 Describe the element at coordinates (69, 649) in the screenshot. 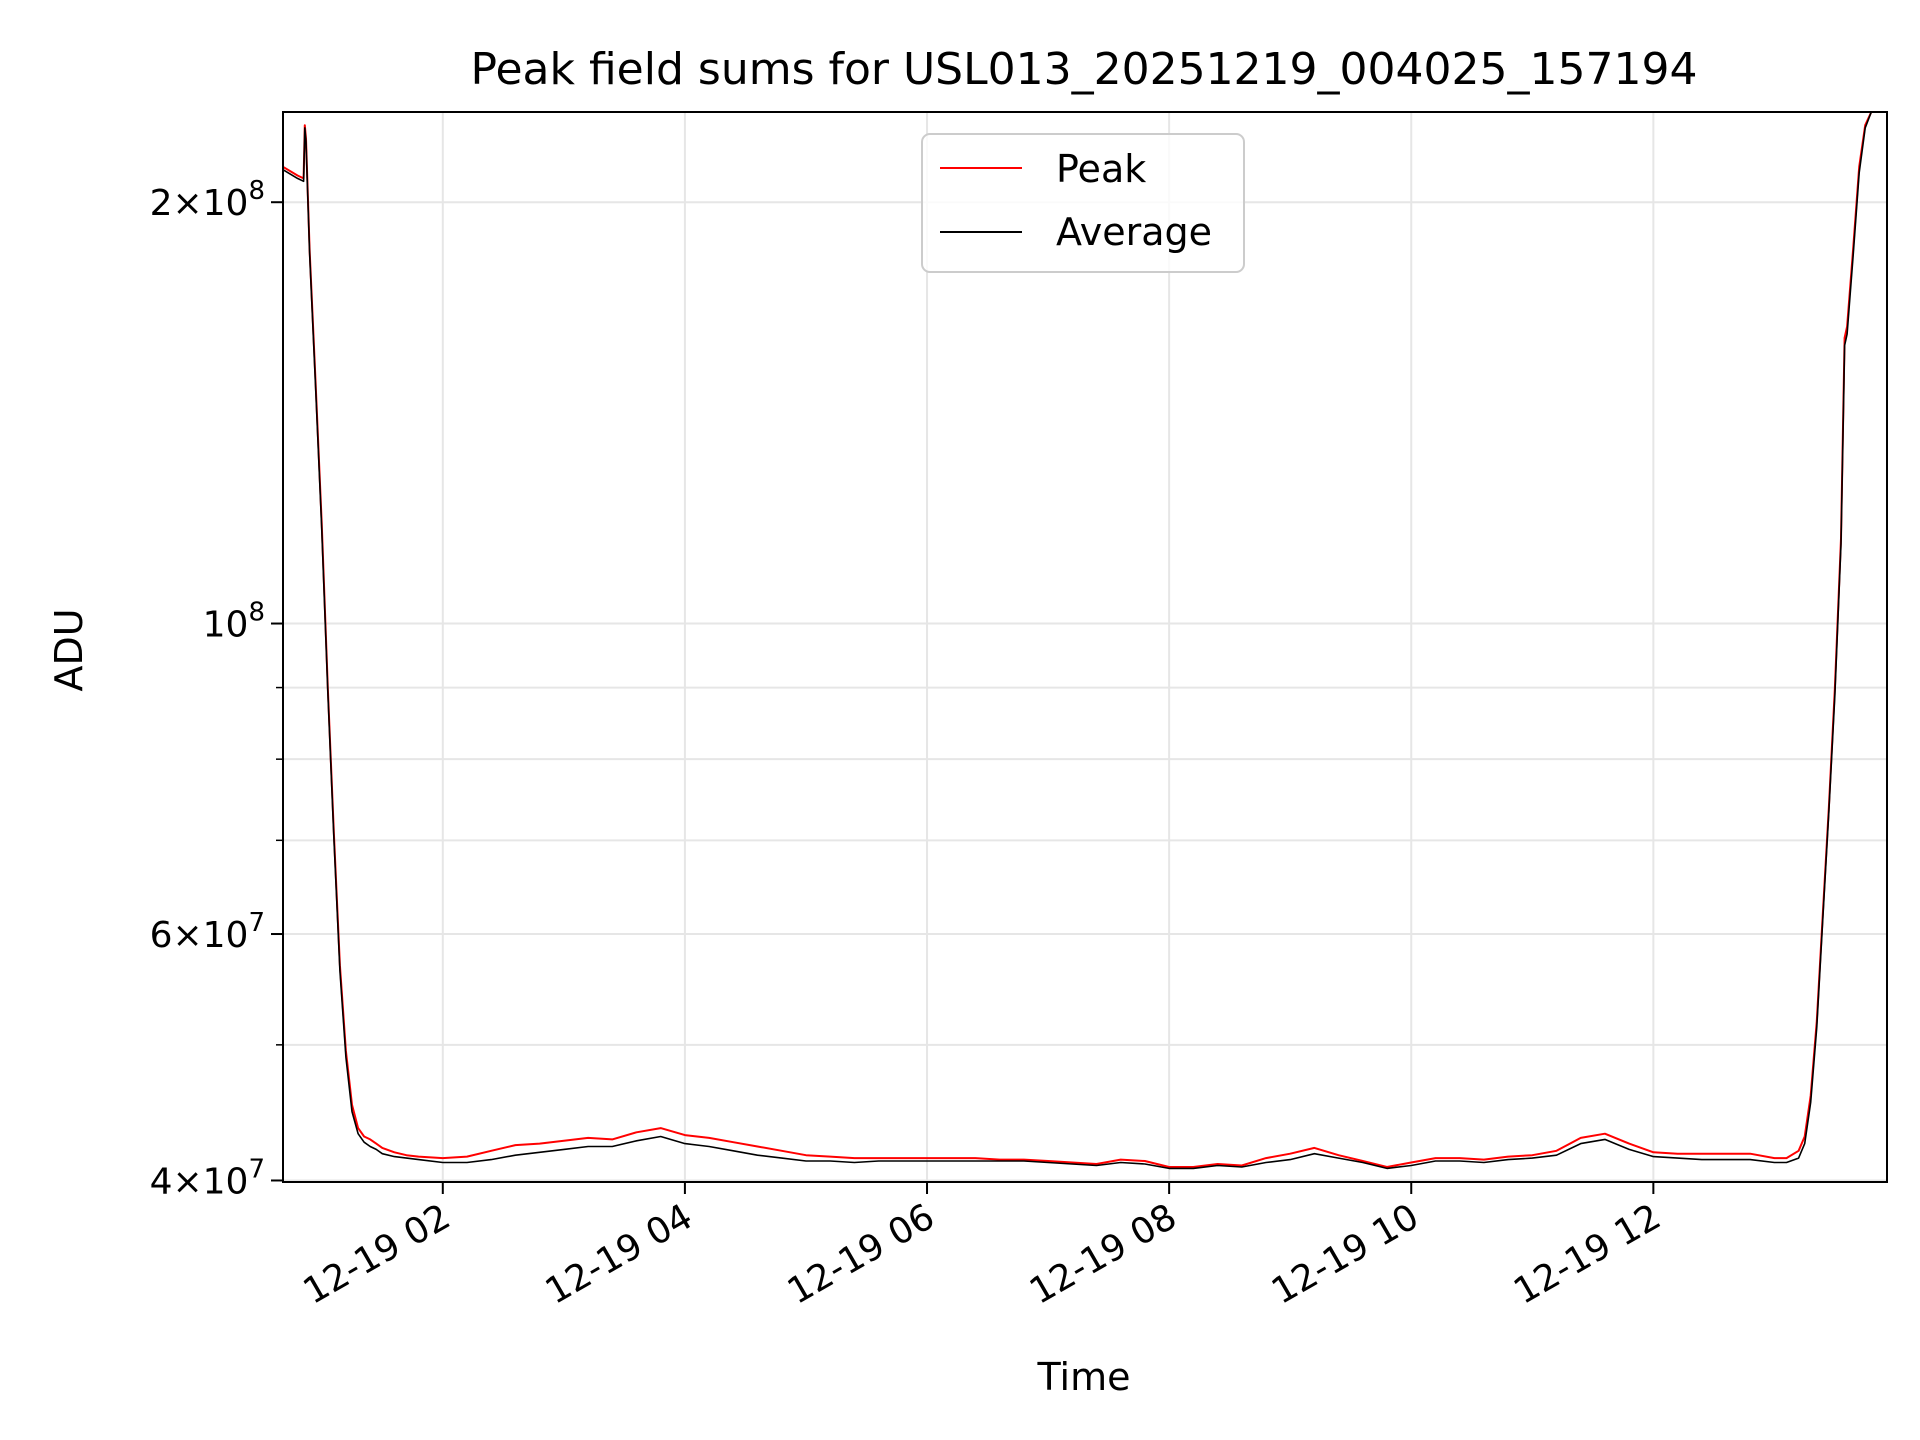

I see `y-axis-label: ADU` at that location.